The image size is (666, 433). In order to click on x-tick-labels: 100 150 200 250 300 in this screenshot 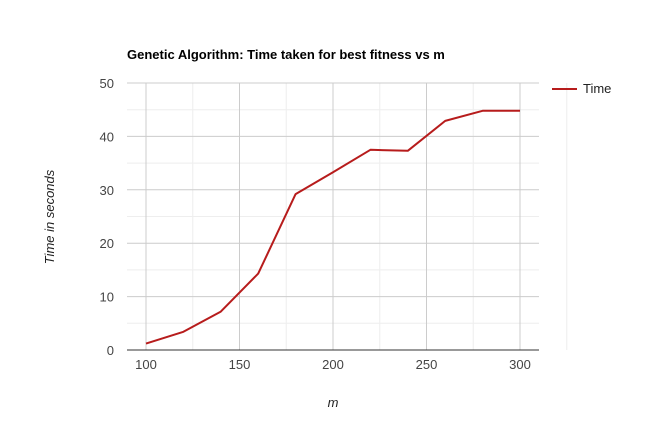, I will do `click(333, 364)`.